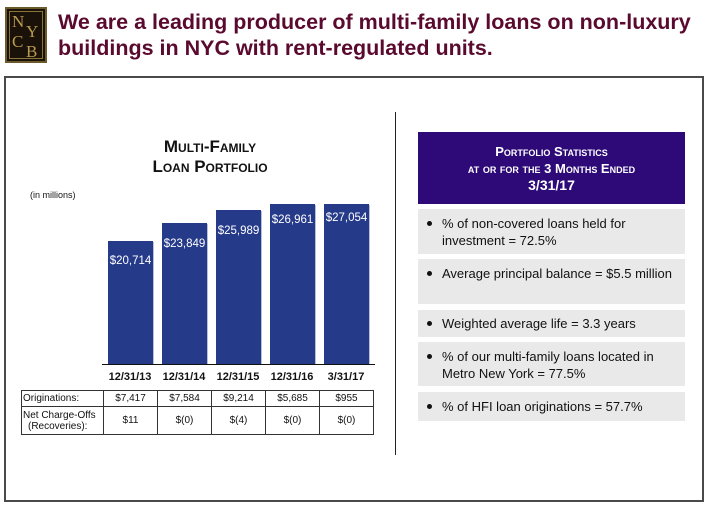  I want to click on bar-12-31-15: $25,989, so click(238, 287).